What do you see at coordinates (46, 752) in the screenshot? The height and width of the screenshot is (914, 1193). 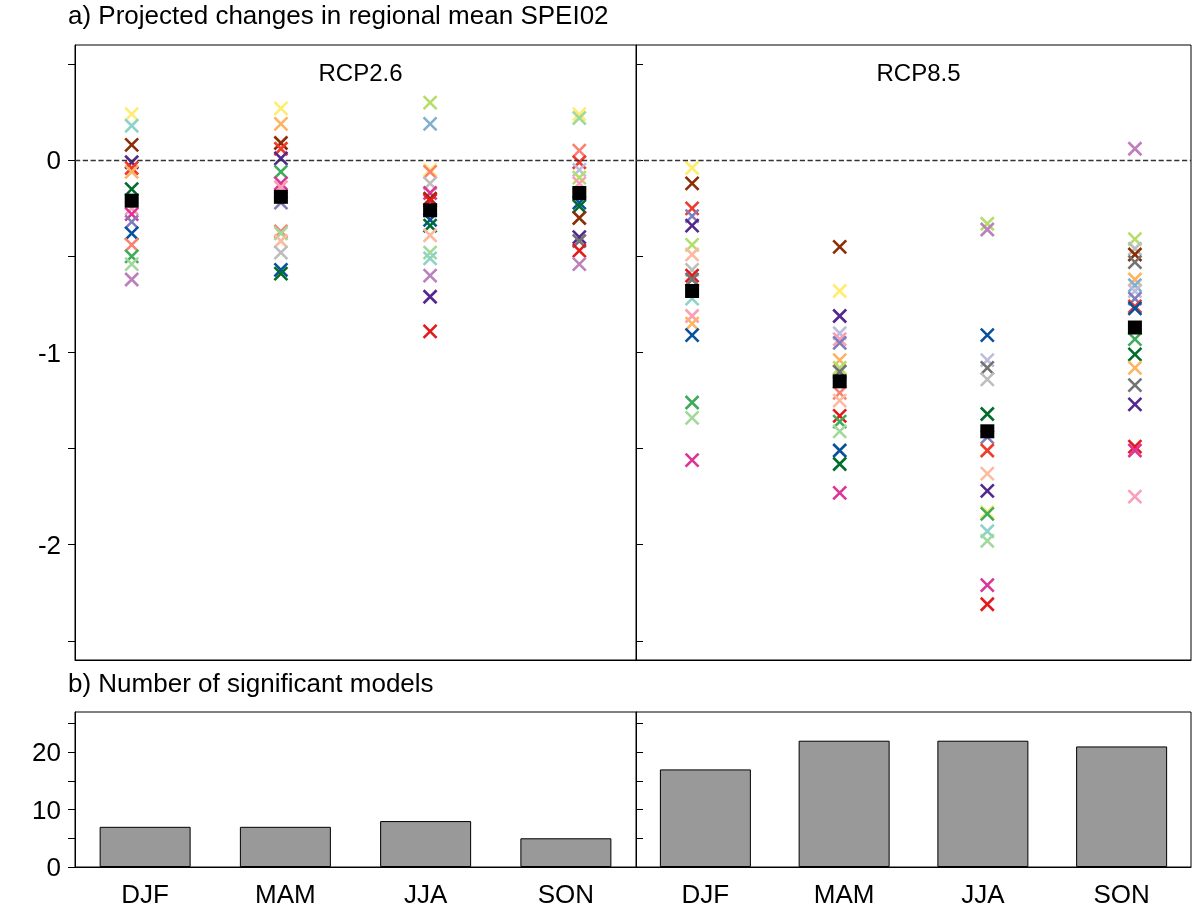 I see `y-tick-label: 20` at bounding box center [46, 752].